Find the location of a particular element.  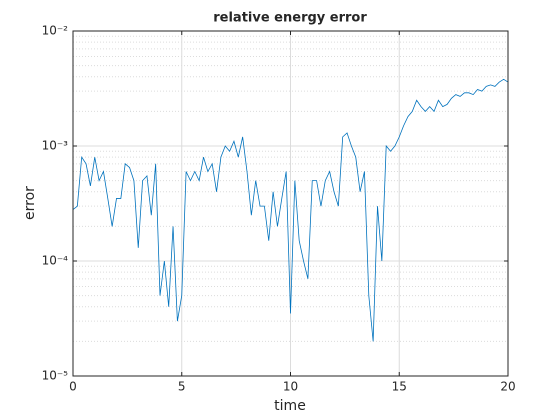

y-axis-label: error is located at coordinates (30, 203).